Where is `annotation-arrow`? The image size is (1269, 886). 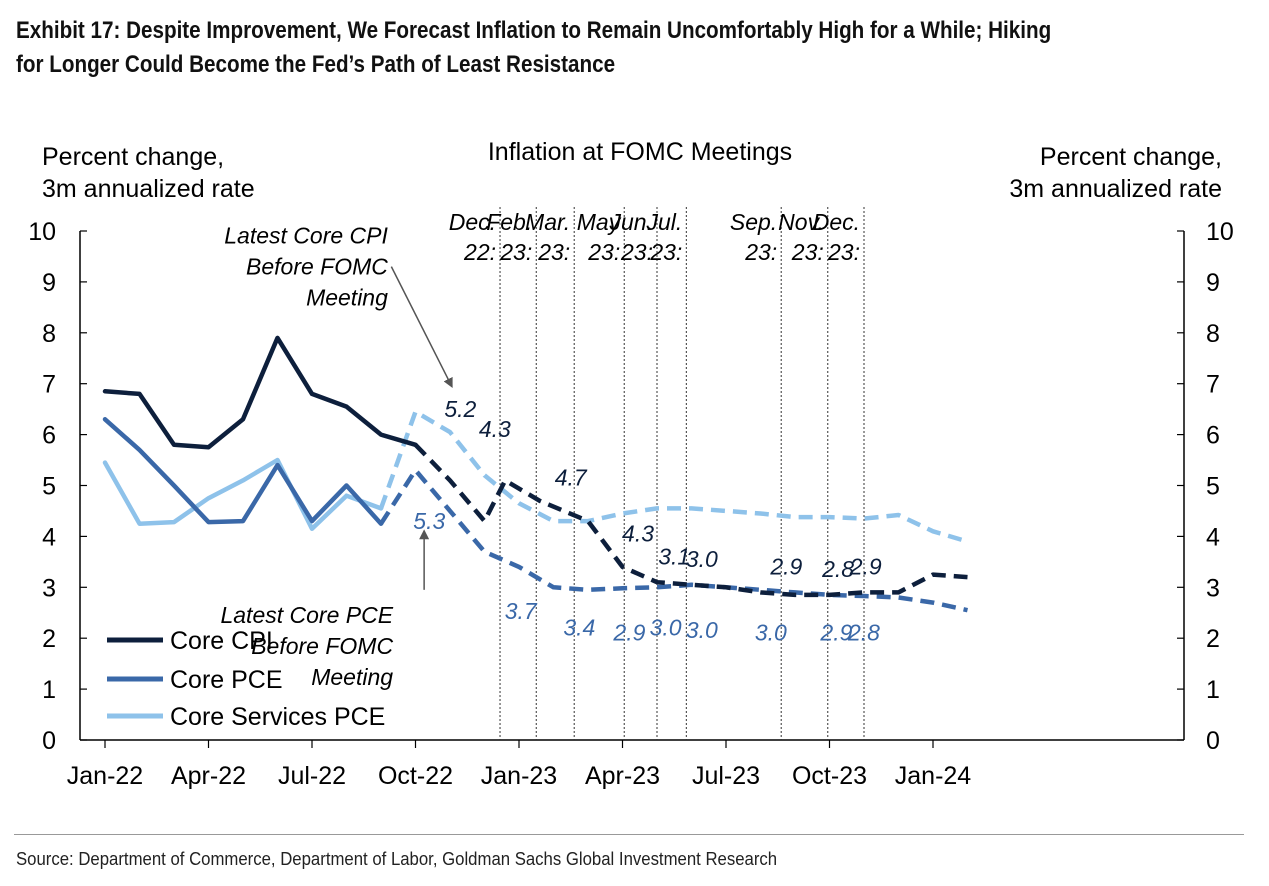
annotation-arrow is located at coordinates (421, 327).